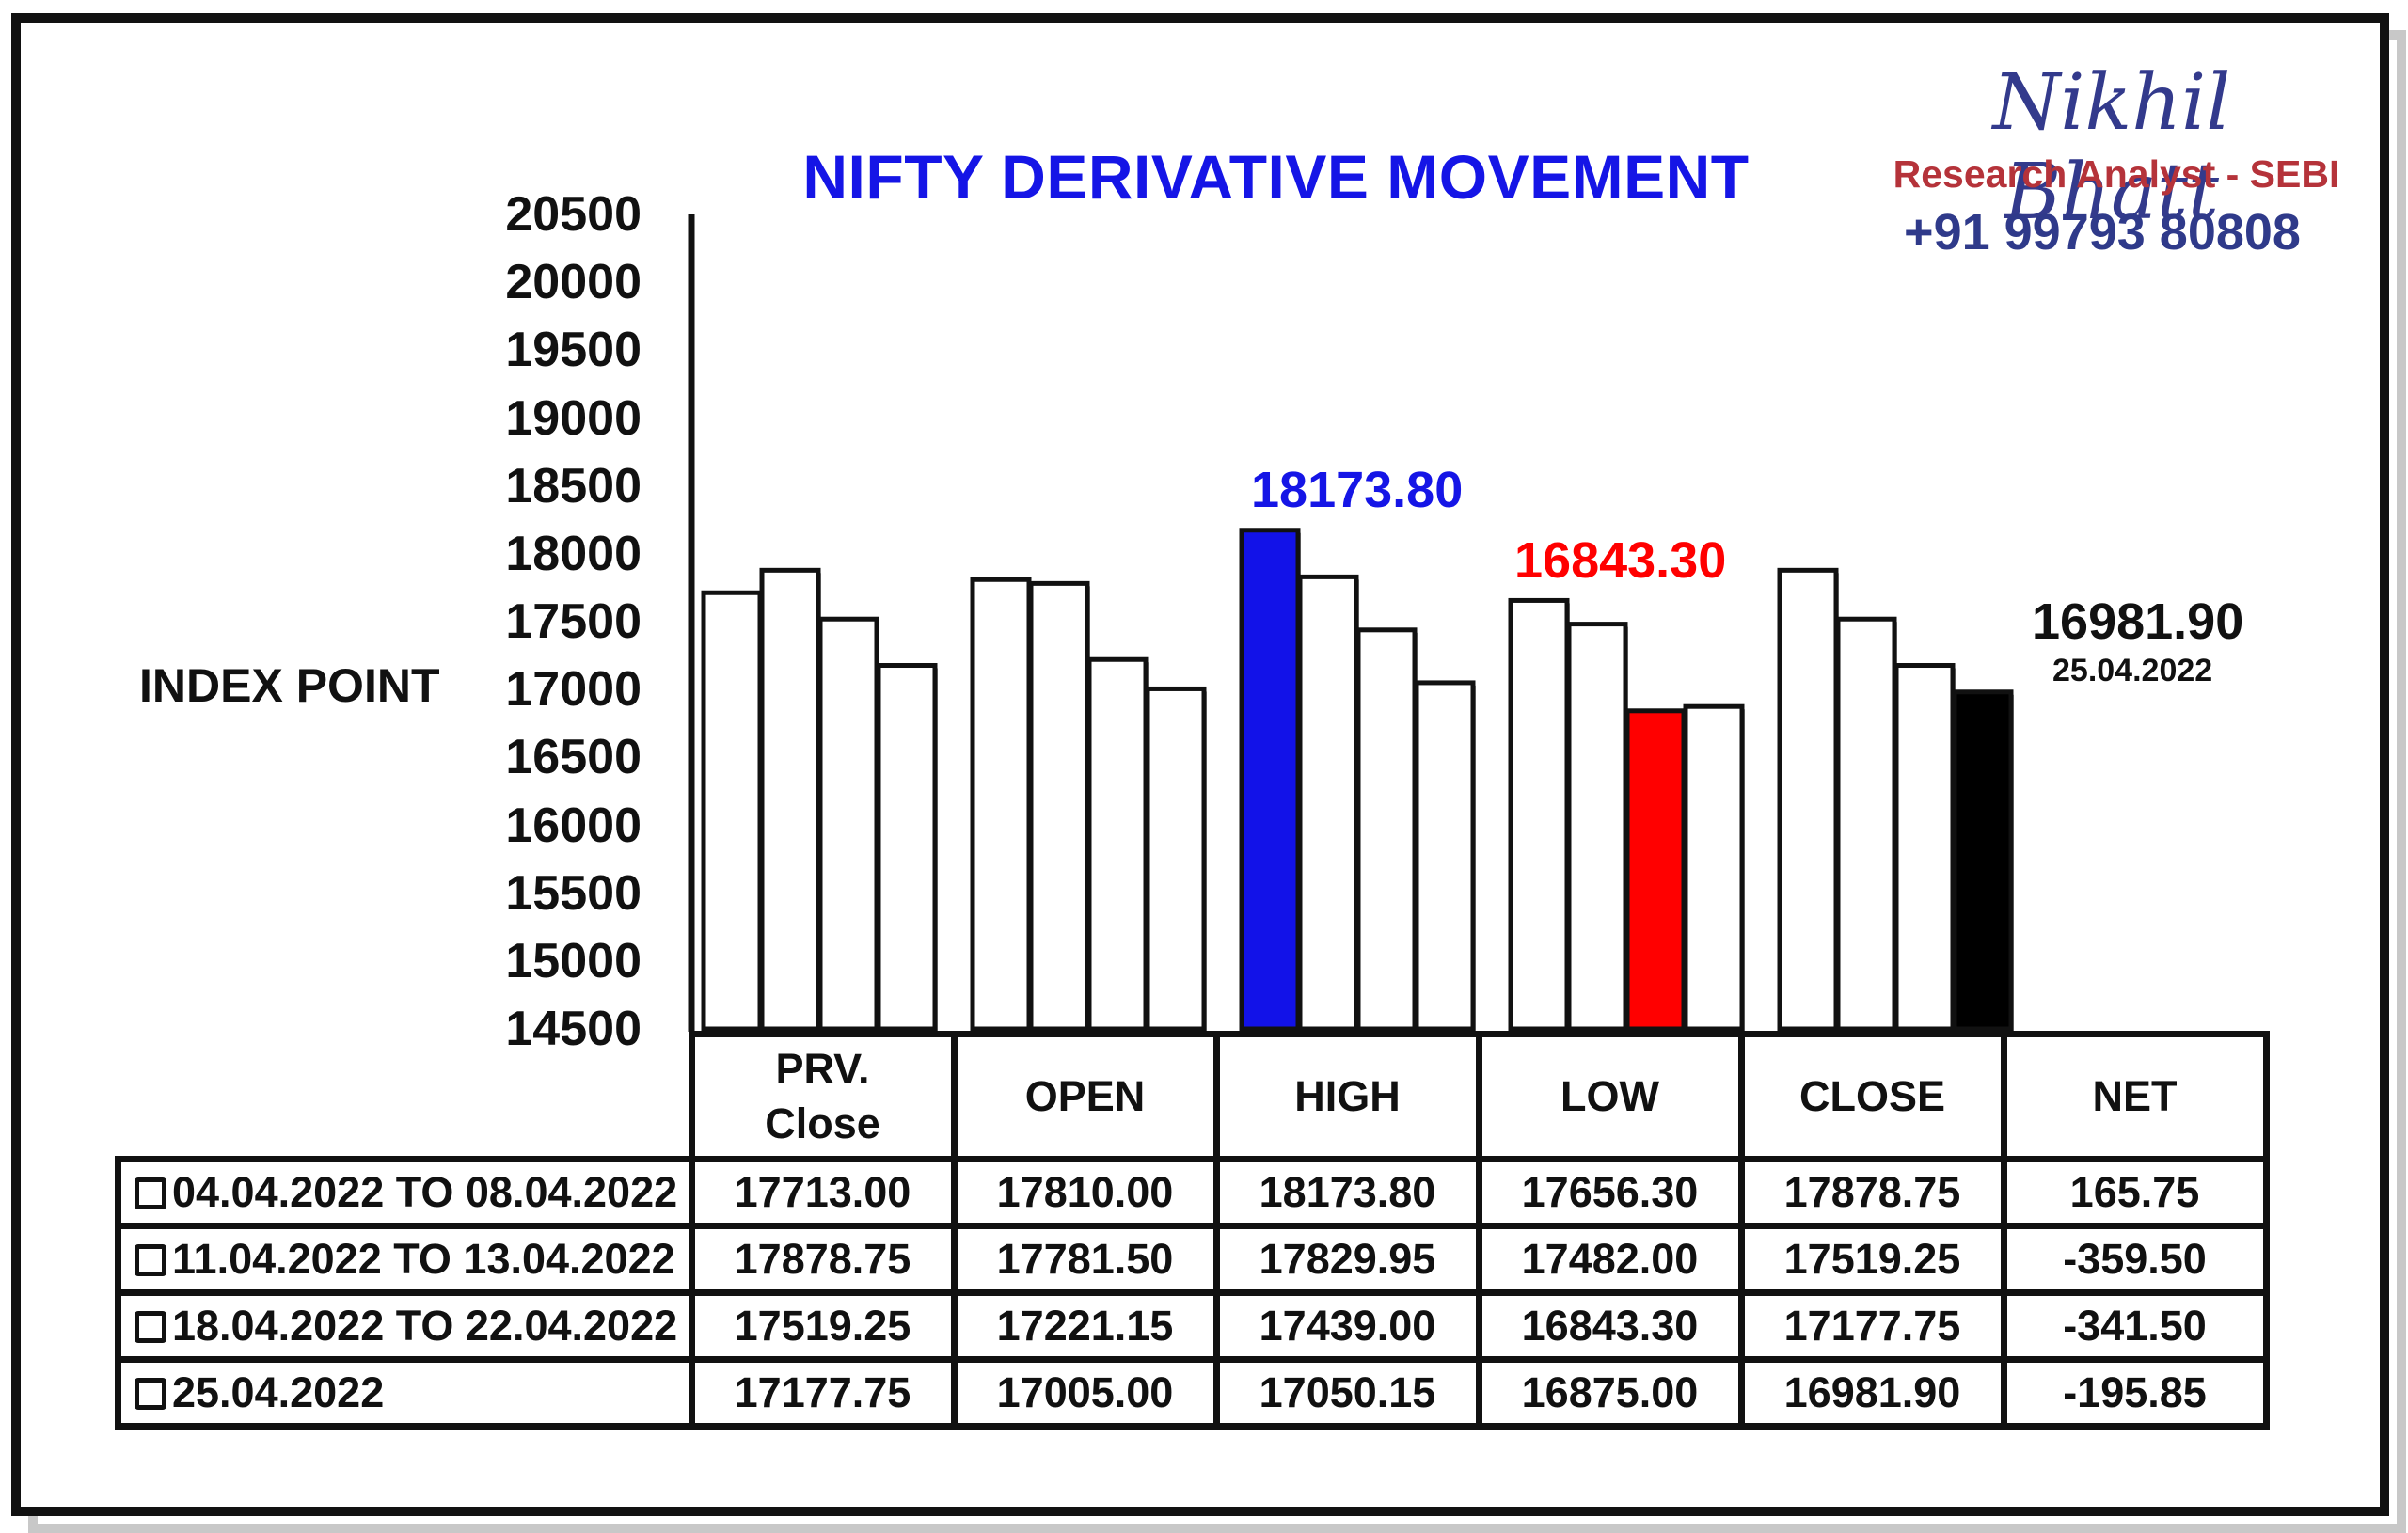  What do you see at coordinates (1085, 1326) in the screenshot?
I see `cell-open: 17221.15` at bounding box center [1085, 1326].